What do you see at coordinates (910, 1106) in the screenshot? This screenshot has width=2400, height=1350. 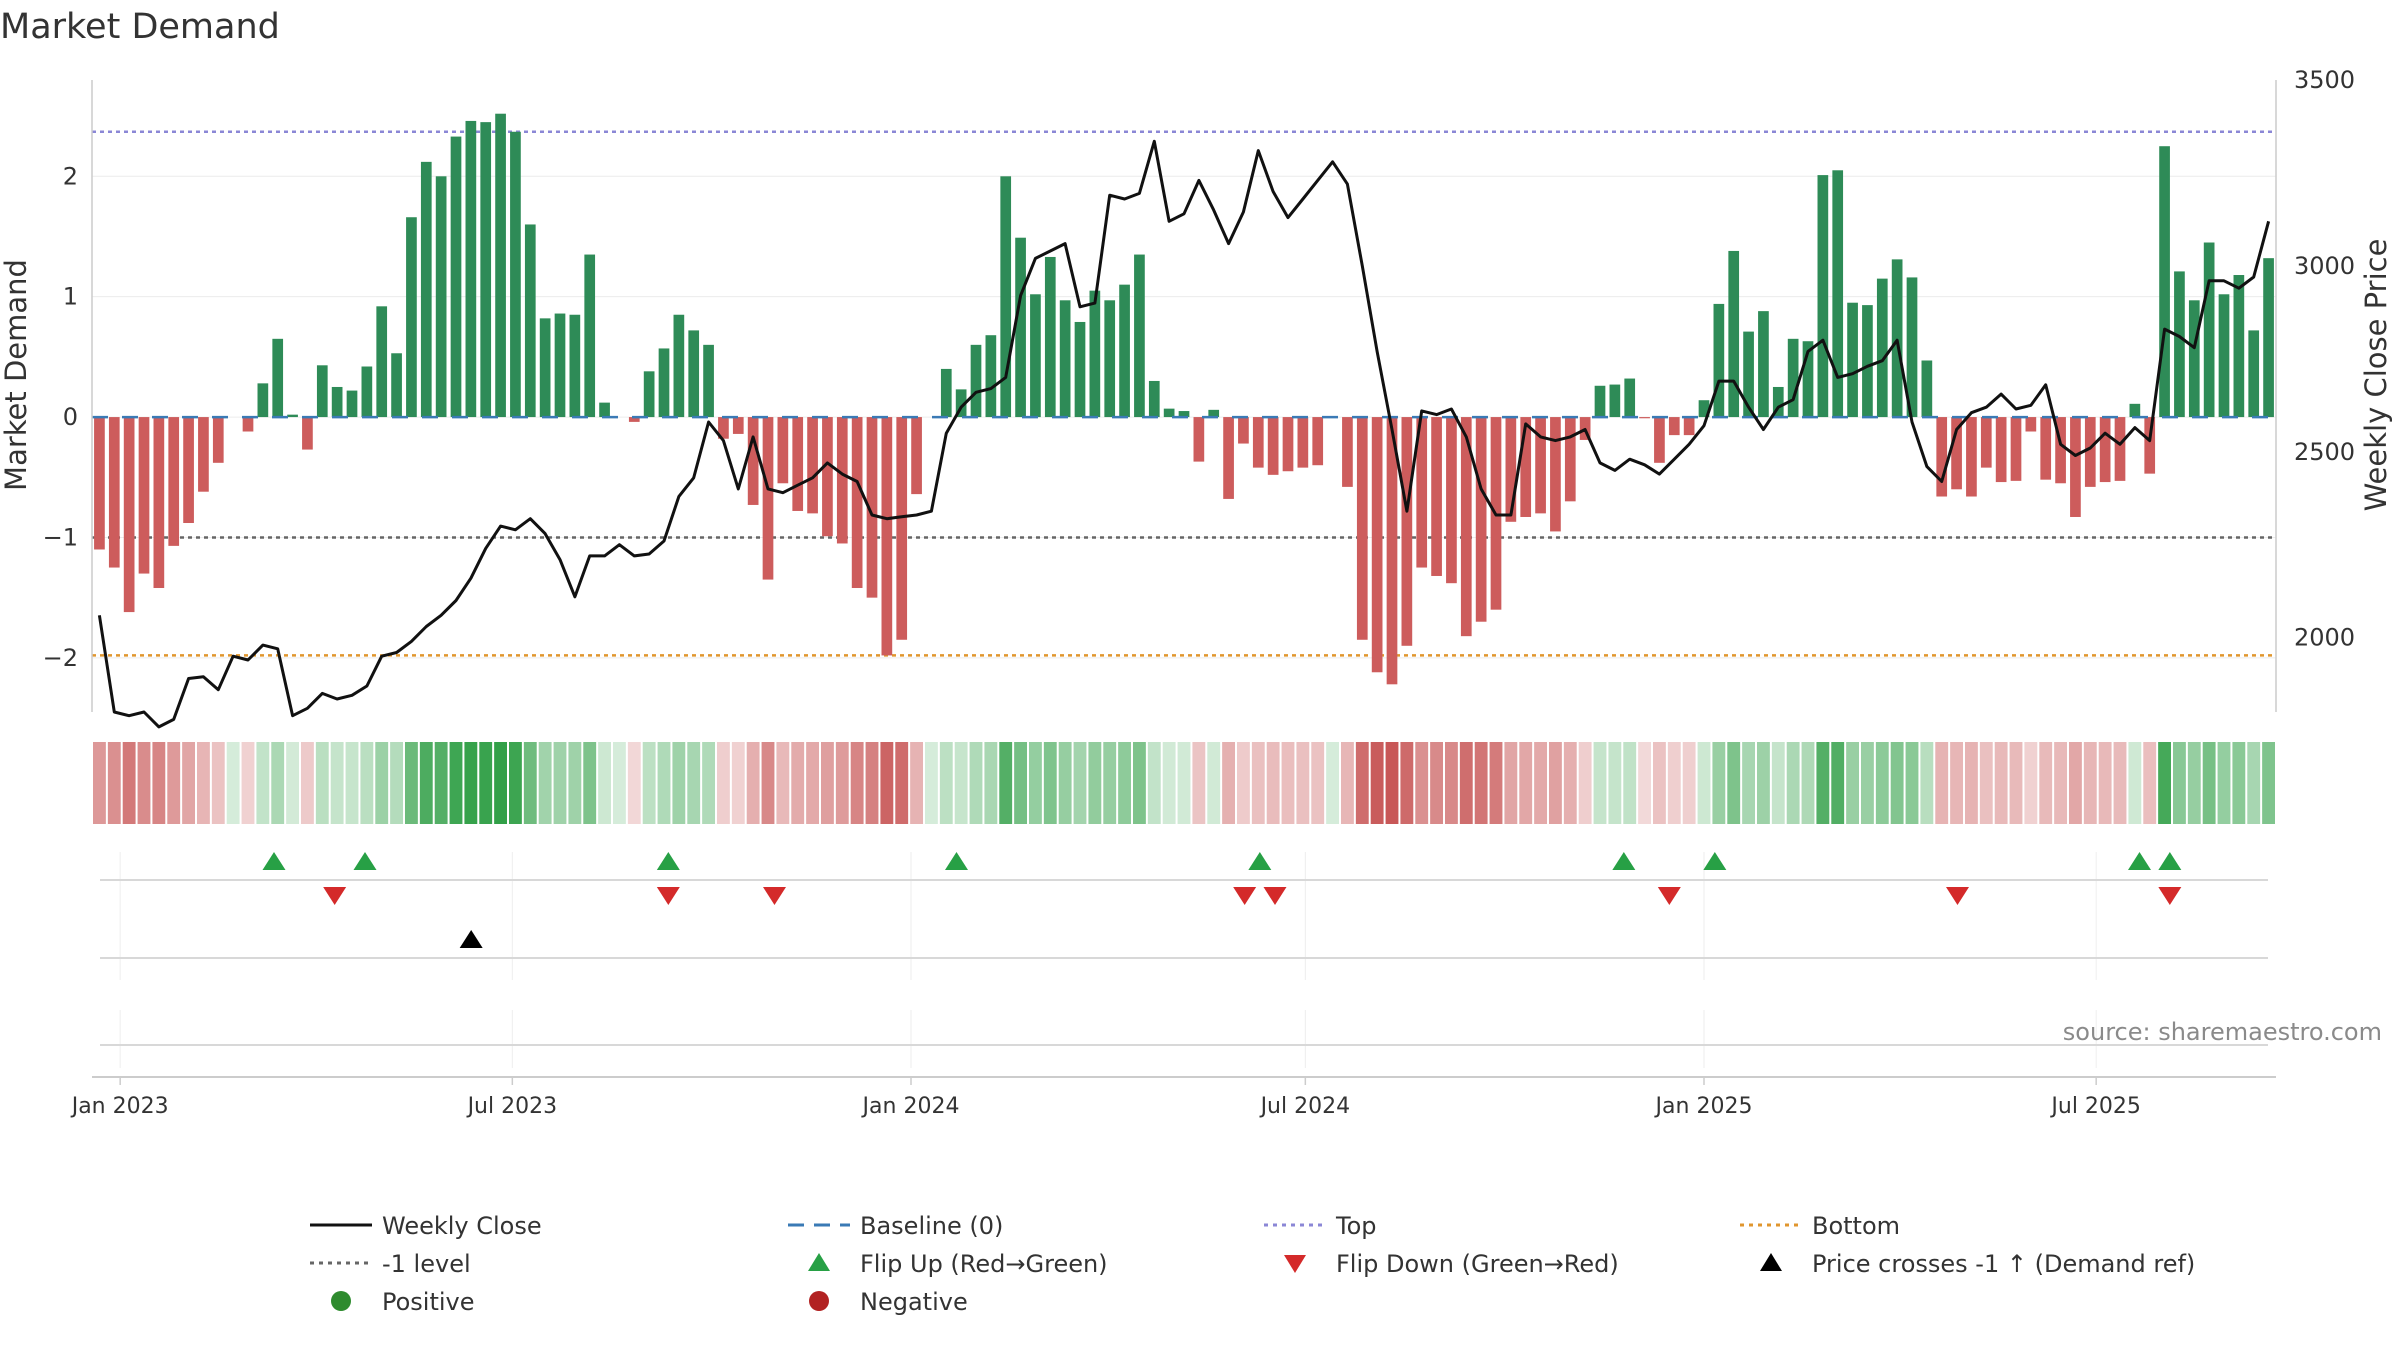 I see `date-tick-label: Jan 2024` at bounding box center [910, 1106].